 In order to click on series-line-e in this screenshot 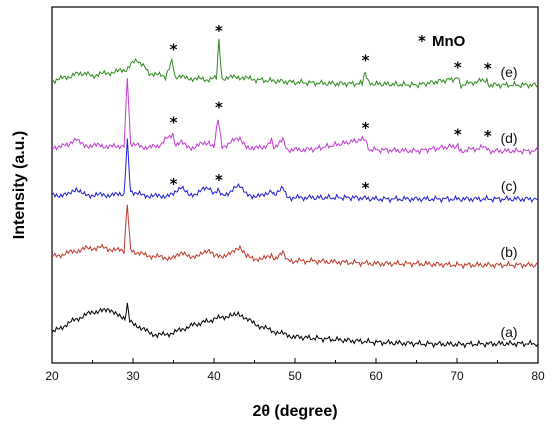, I will do `click(295, 64)`.